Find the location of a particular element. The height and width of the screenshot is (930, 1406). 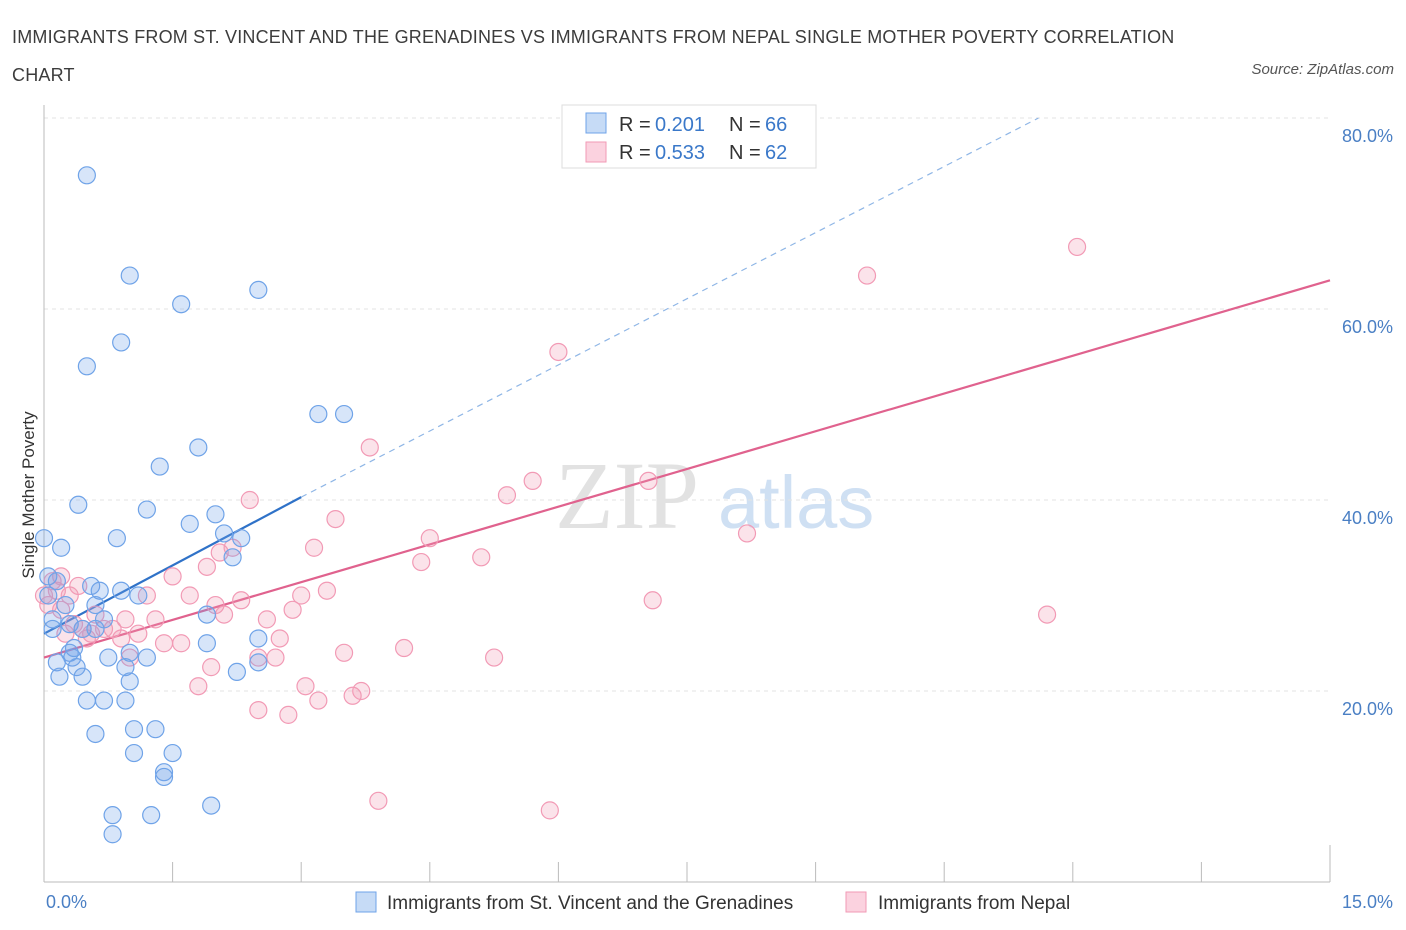

y-tick-label: 60.0% is located at coordinates (1367, 327).